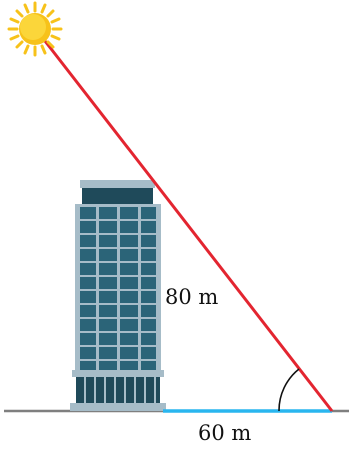  What do you see at coordinates (118, 295) in the screenshot?
I see `building-icon` at bounding box center [118, 295].